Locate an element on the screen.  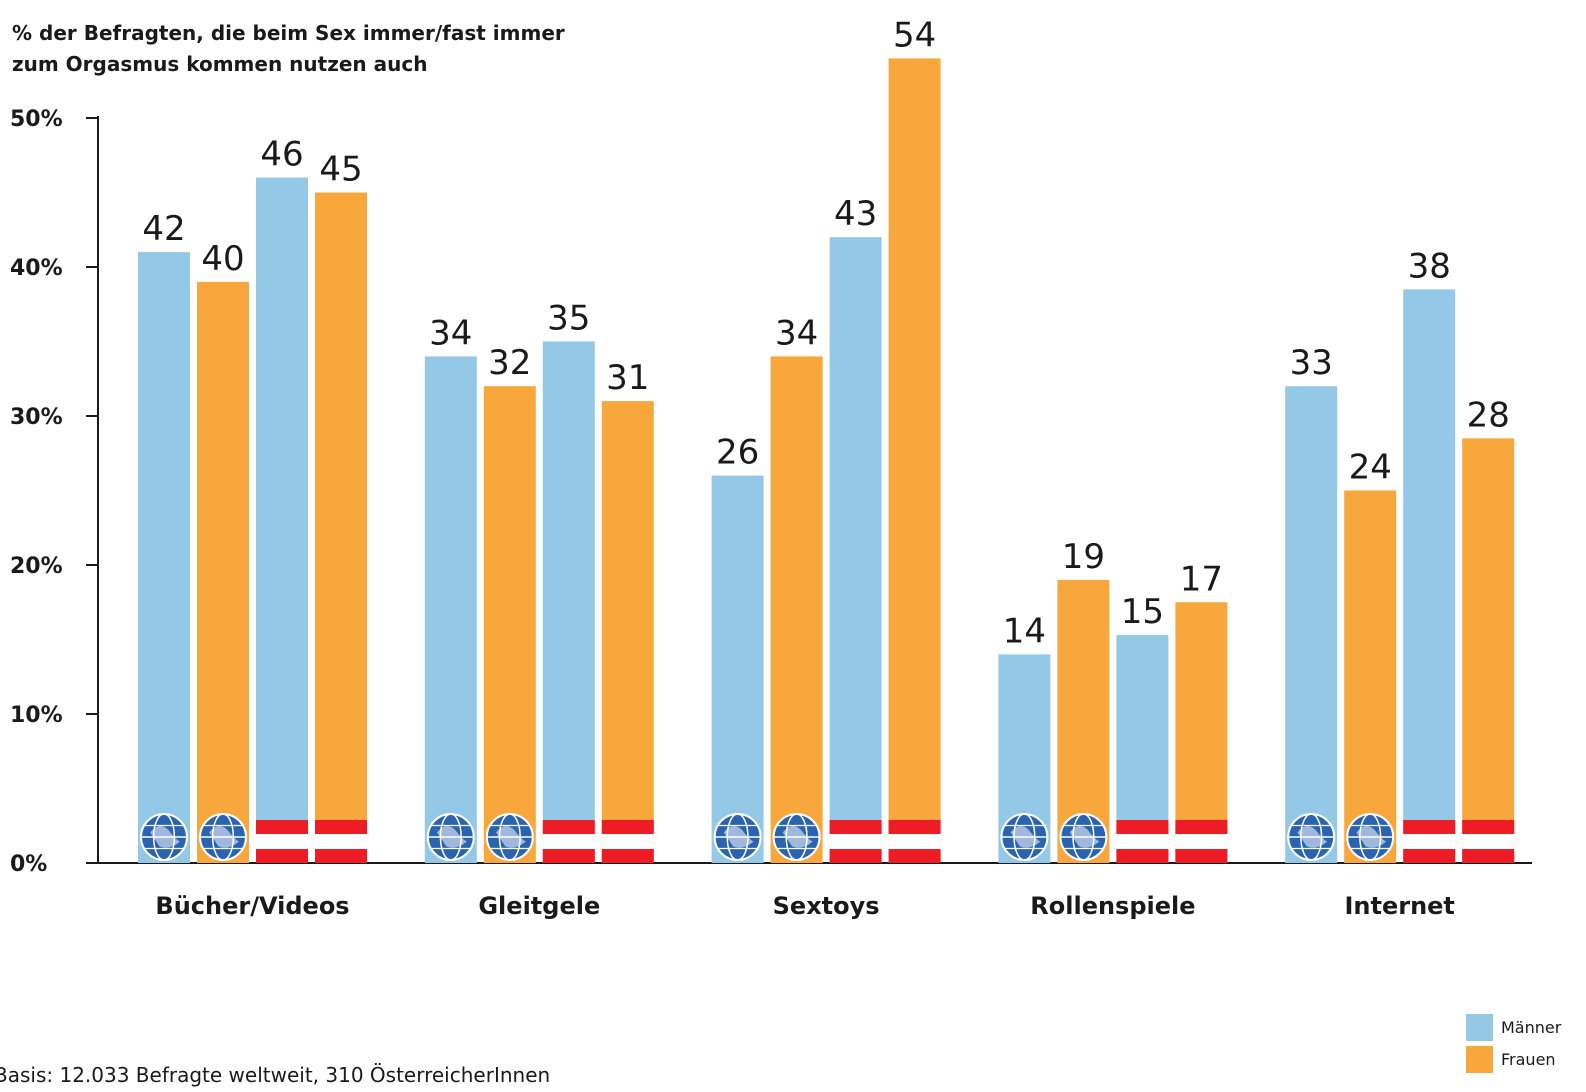
legend: Männer Frauen is located at coordinates (1513, 1044).